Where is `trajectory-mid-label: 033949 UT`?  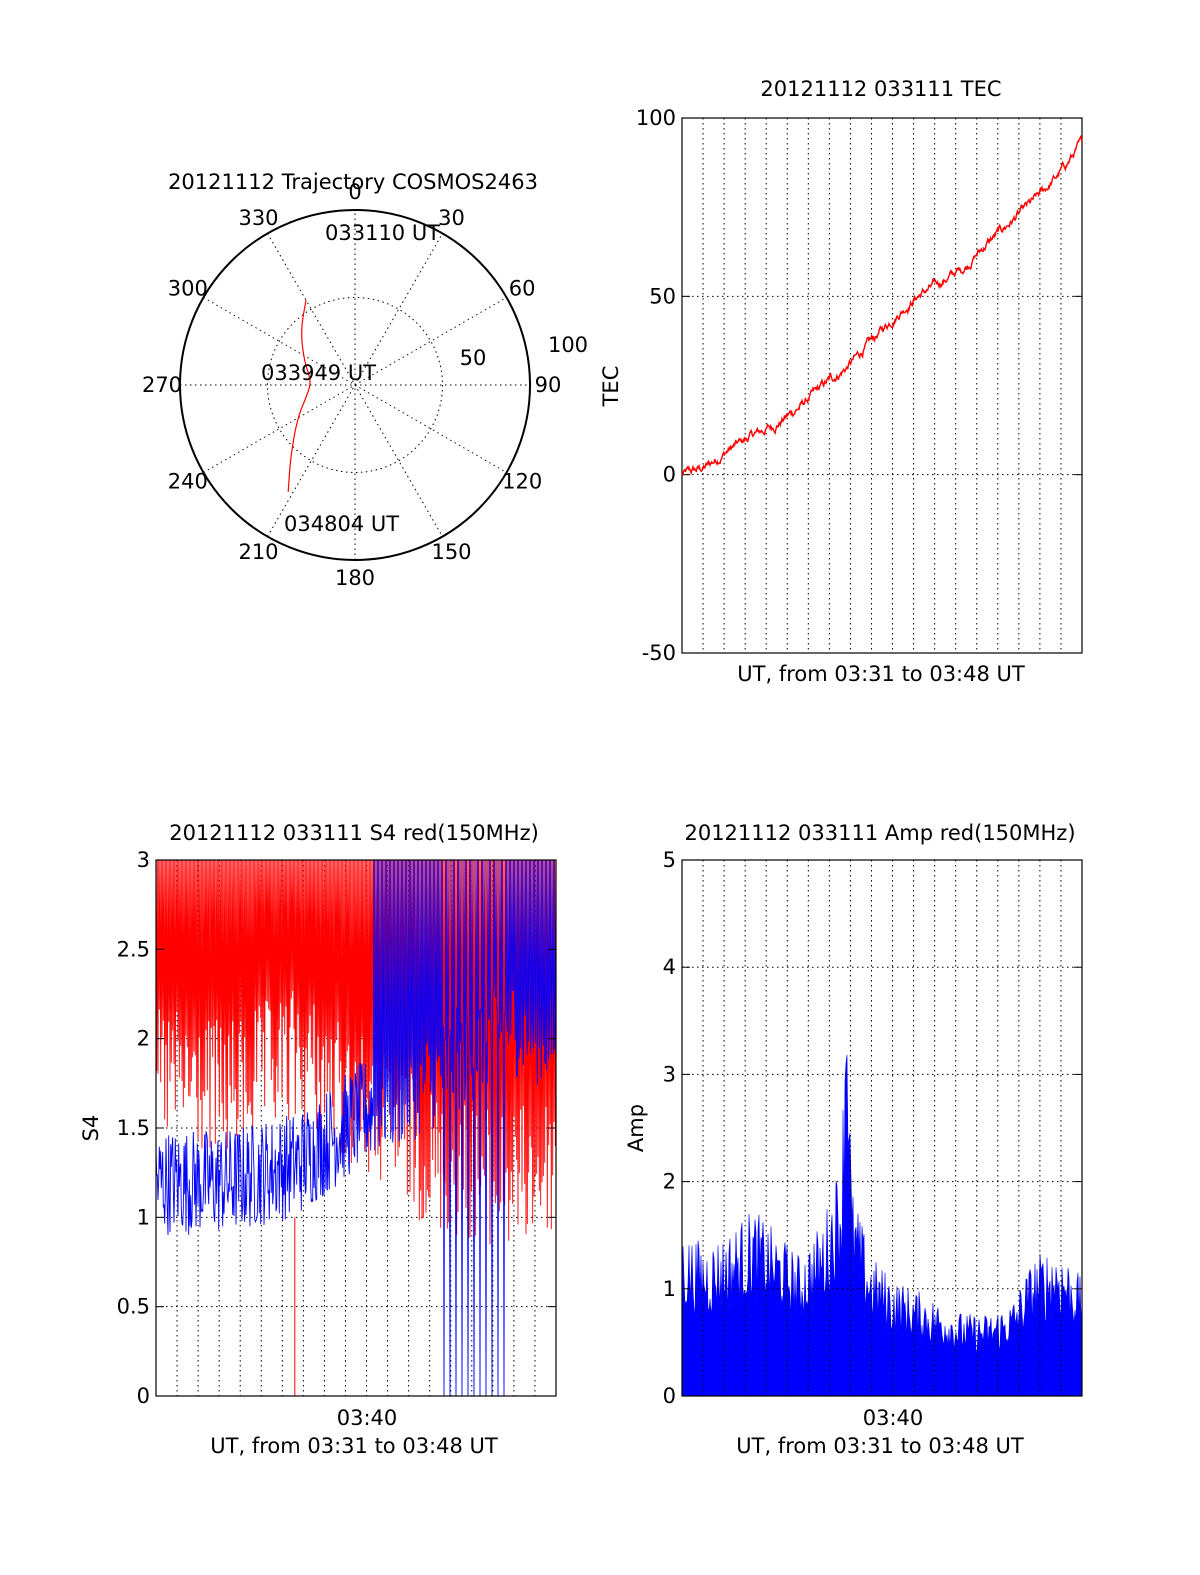
trajectory-mid-label: 033949 UT is located at coordinates (318, 373).